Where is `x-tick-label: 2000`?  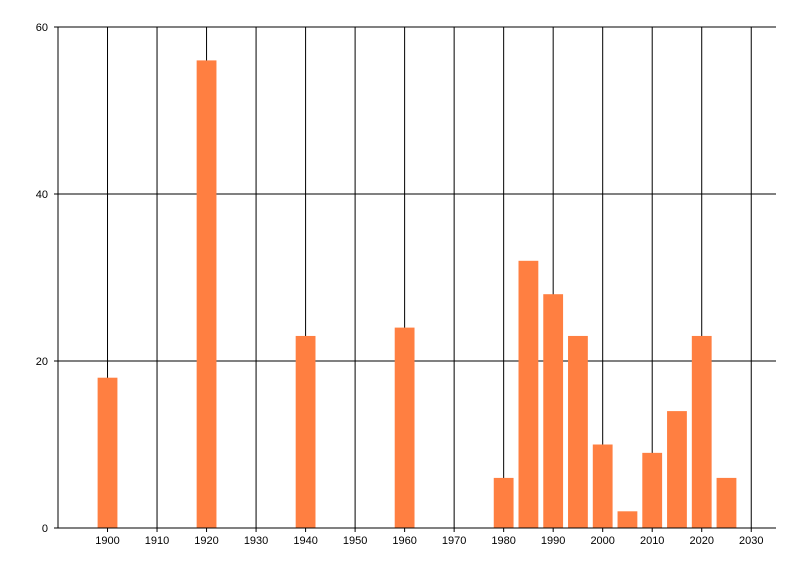 x-tick-label: 2000 is located at coordinates (602, 541).